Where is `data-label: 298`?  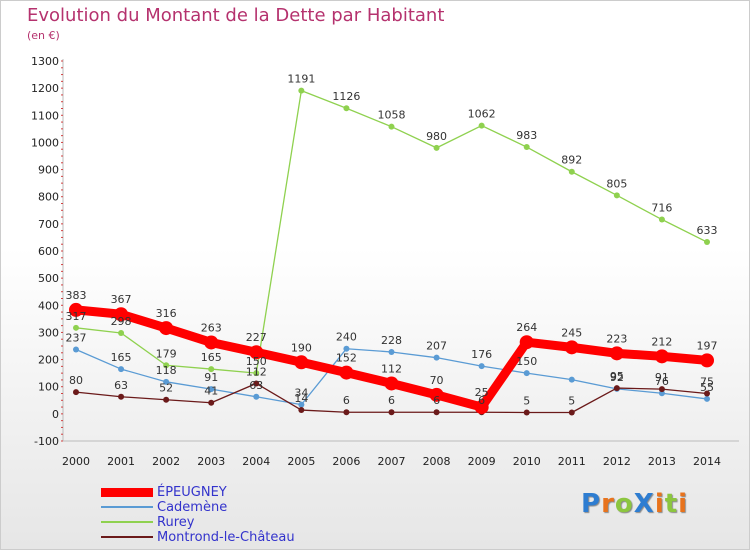 data-label: 298 is located at coordinates (121, 321).